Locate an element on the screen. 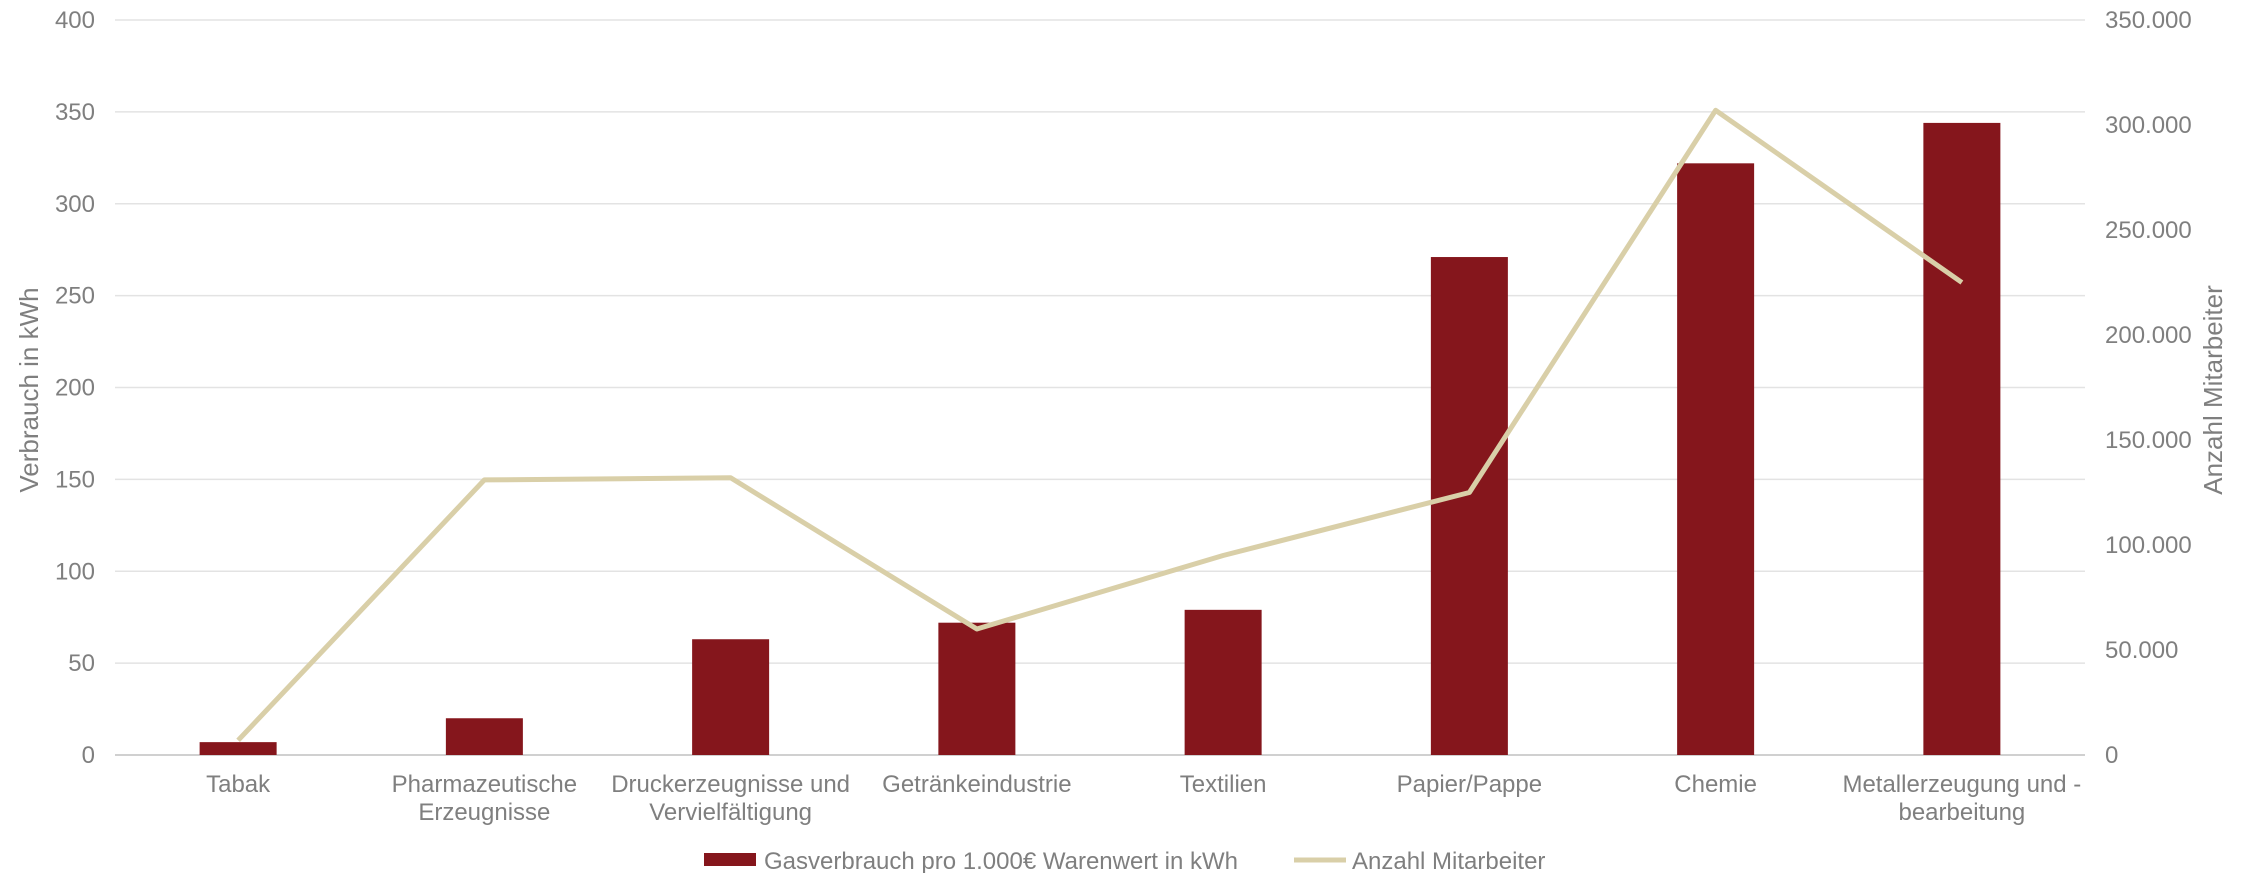 This screenshot has width=2249, height=873. right-axis-tick-label: 50.000 is located at coordinates (2141, 650).